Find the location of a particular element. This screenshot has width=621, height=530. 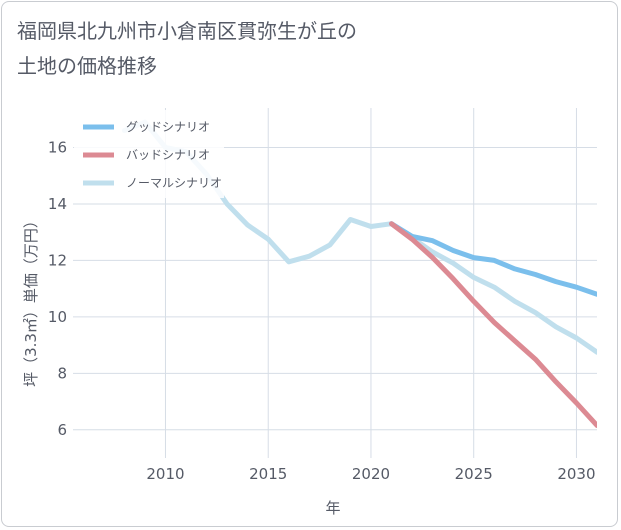

x-tick-label: 2025 is located at coordinates (474, 474).